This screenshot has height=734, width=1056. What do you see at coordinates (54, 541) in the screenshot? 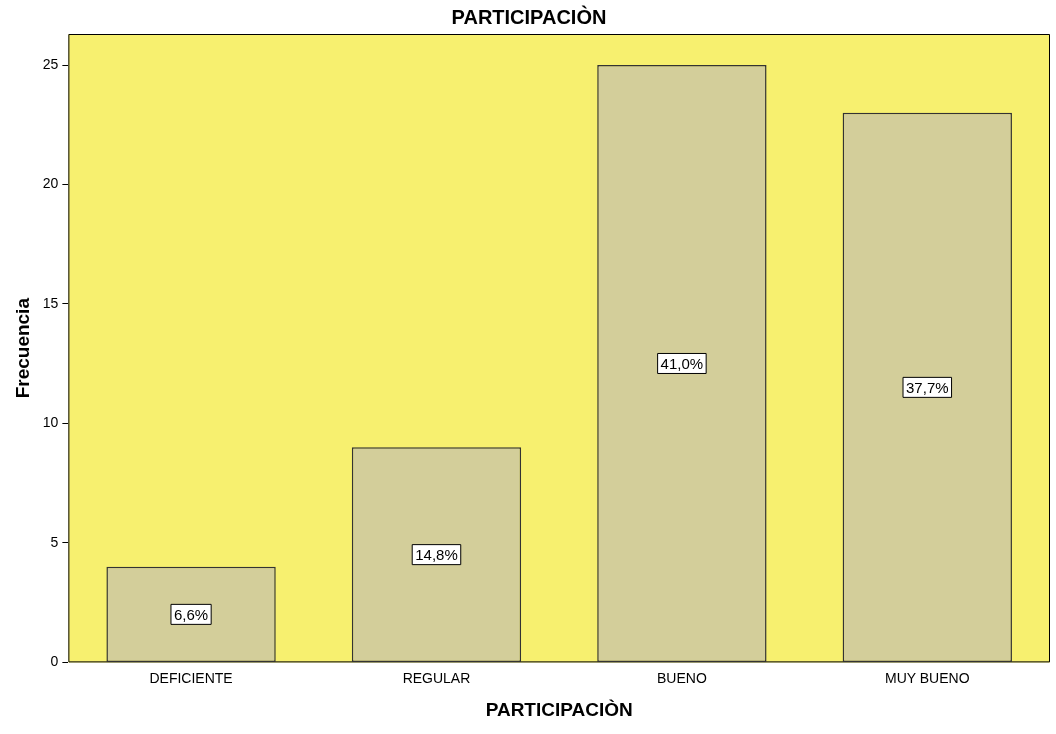
I see `y-tick-label: 5` at bounding box center [54, 541].